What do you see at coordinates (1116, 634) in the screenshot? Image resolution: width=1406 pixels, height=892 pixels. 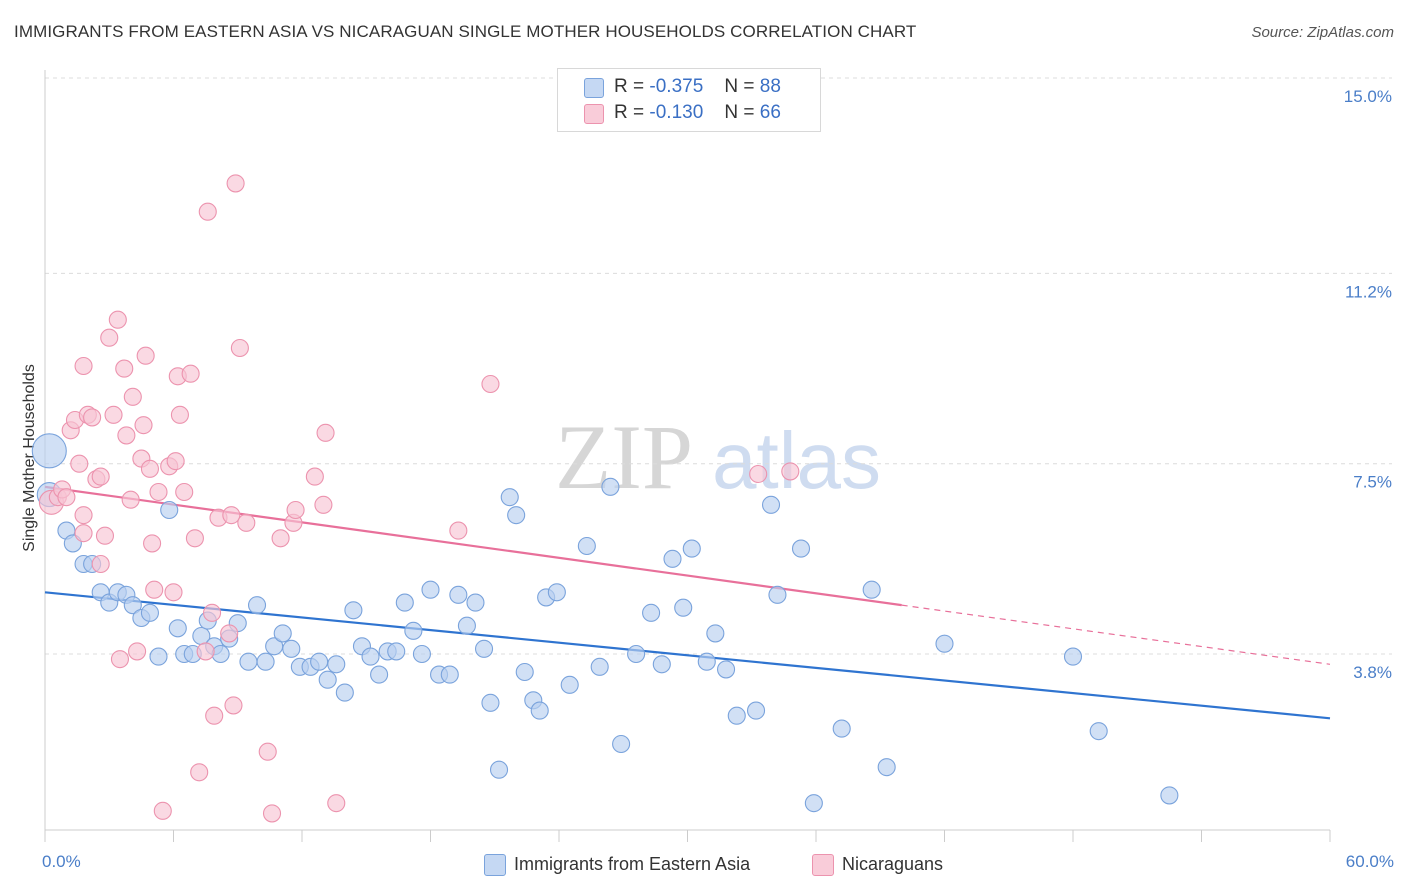 I see `trend-line-extension` at bounding box center [1116, 634].